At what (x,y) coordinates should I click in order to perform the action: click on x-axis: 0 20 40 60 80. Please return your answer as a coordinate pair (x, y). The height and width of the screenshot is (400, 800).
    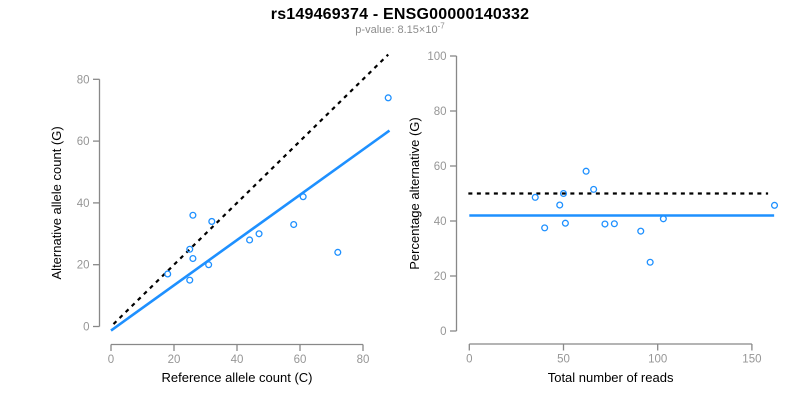
    Looking at the image, I should click on (239, 354).